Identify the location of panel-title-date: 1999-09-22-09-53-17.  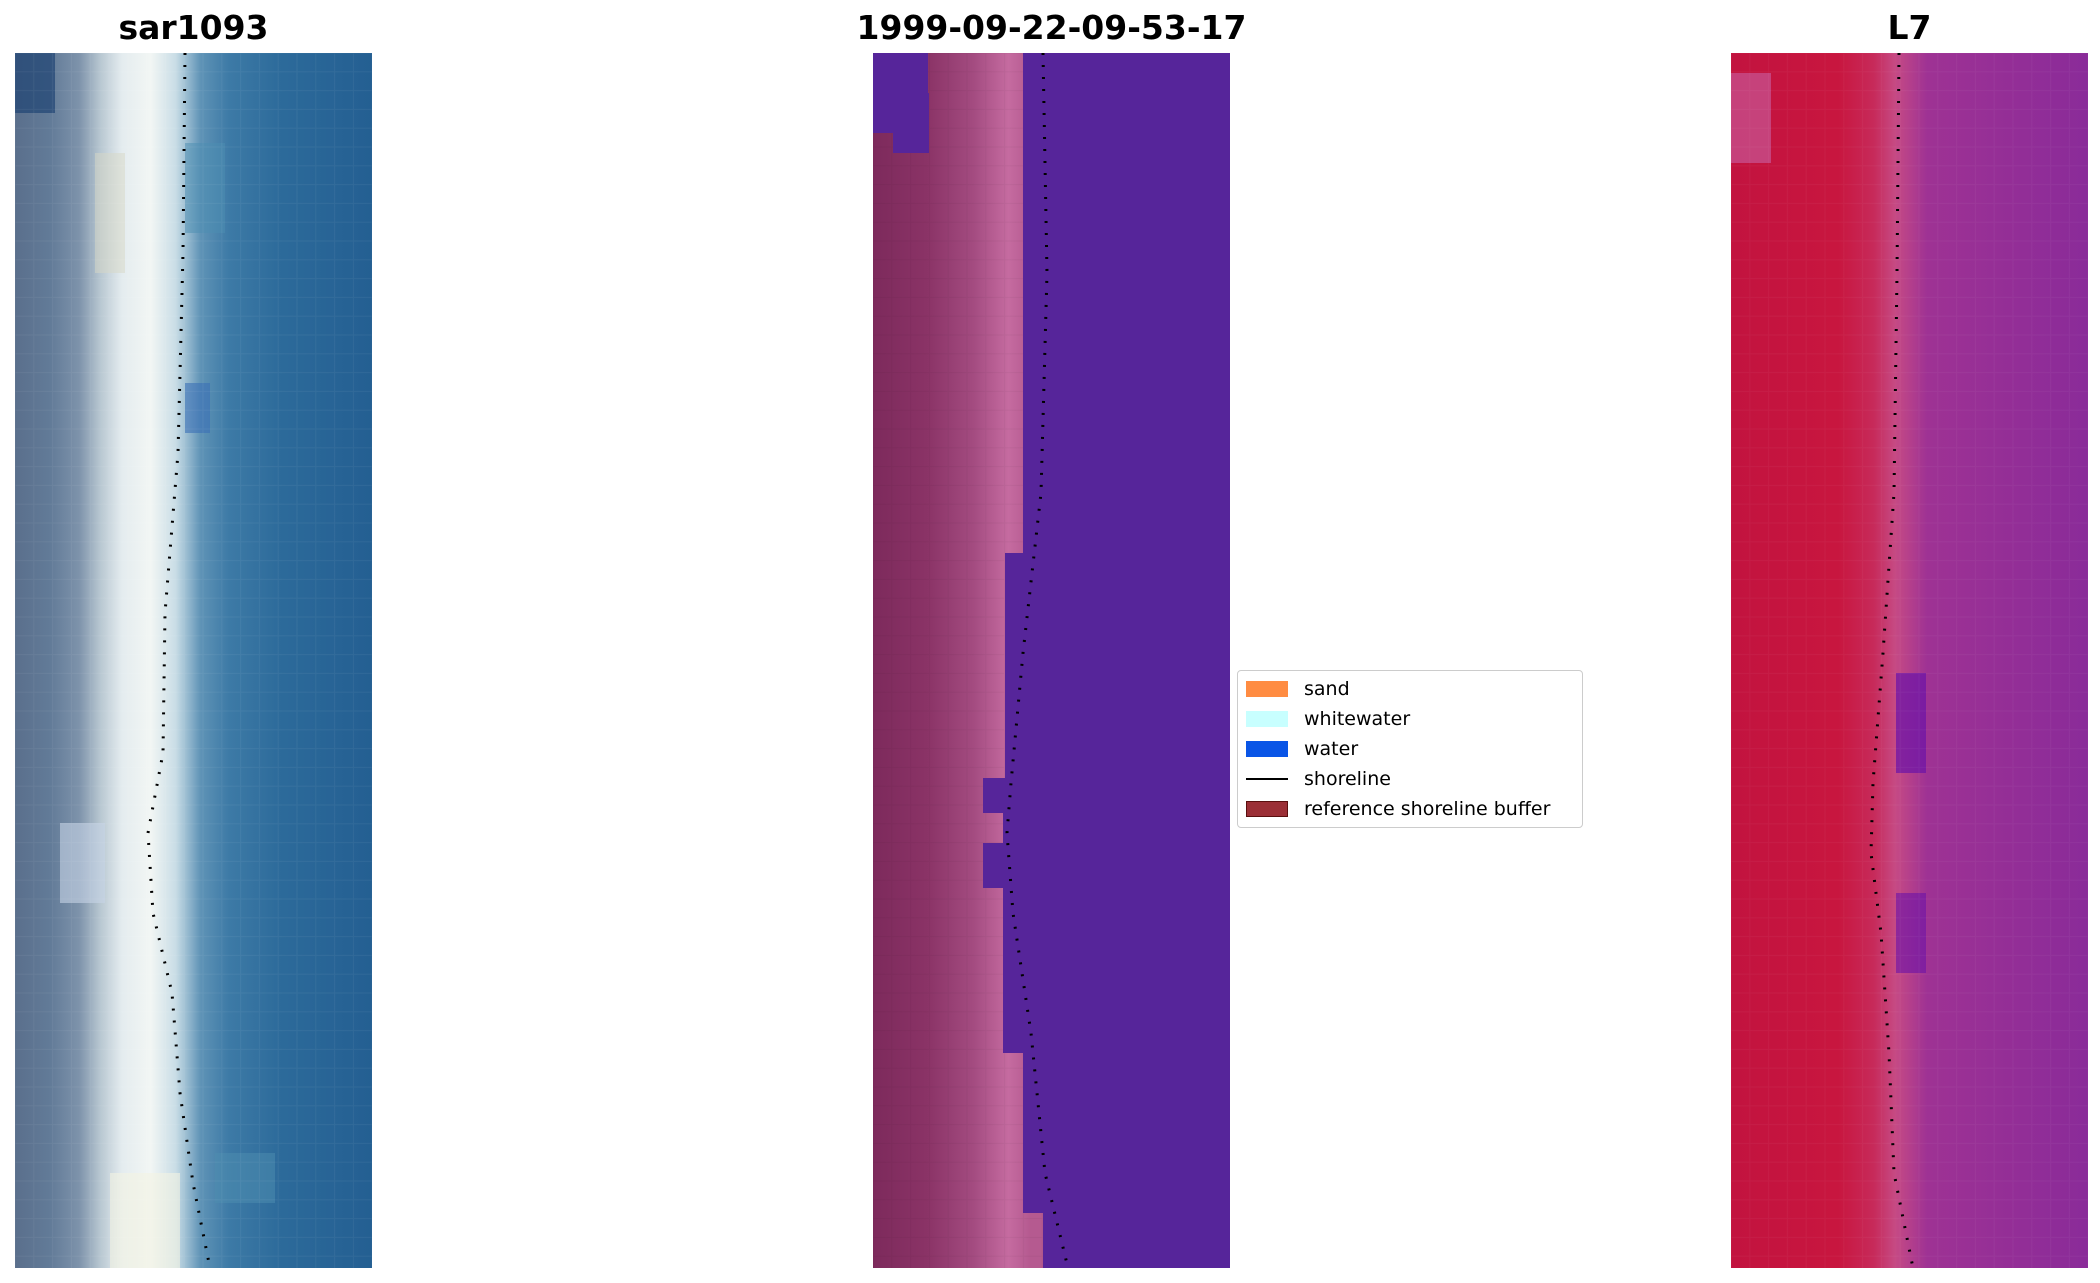
(1051, 27).